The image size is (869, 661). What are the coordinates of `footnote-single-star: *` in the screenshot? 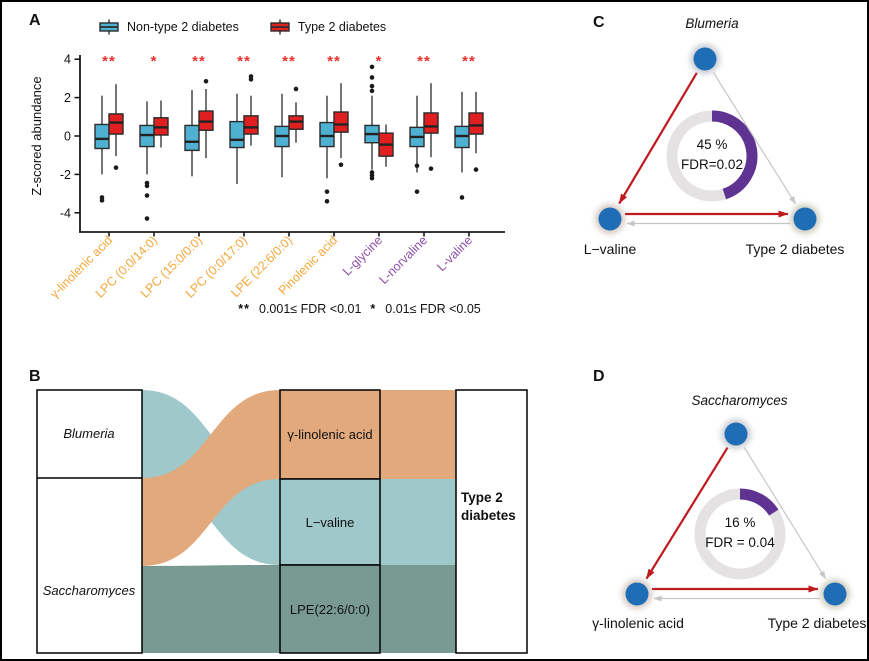 It's located at (373, 309).